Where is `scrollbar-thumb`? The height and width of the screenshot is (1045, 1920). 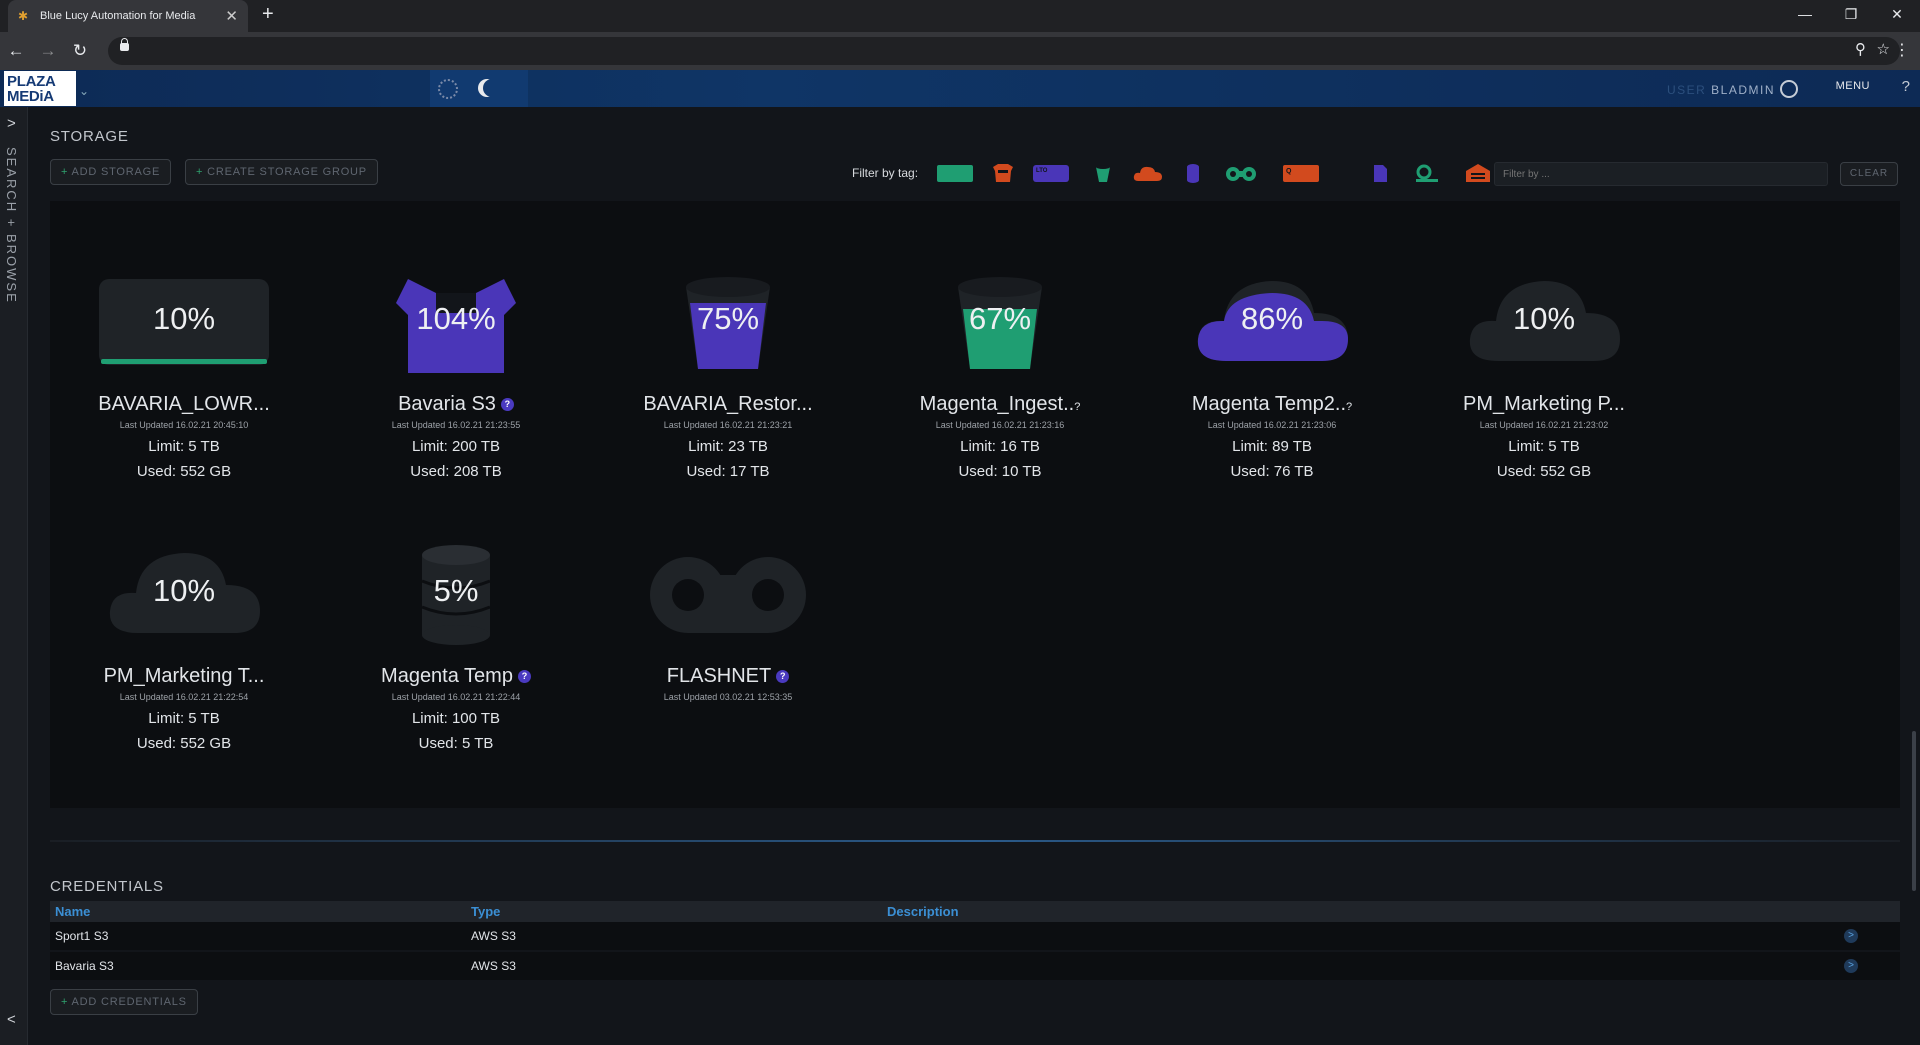 scrollbar-thumb is located at coordinates (1914, 811).